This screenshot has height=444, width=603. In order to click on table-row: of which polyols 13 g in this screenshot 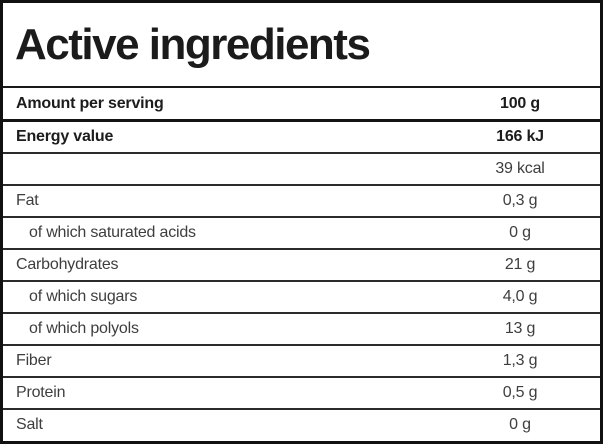, I will do `click(301, 330)`.